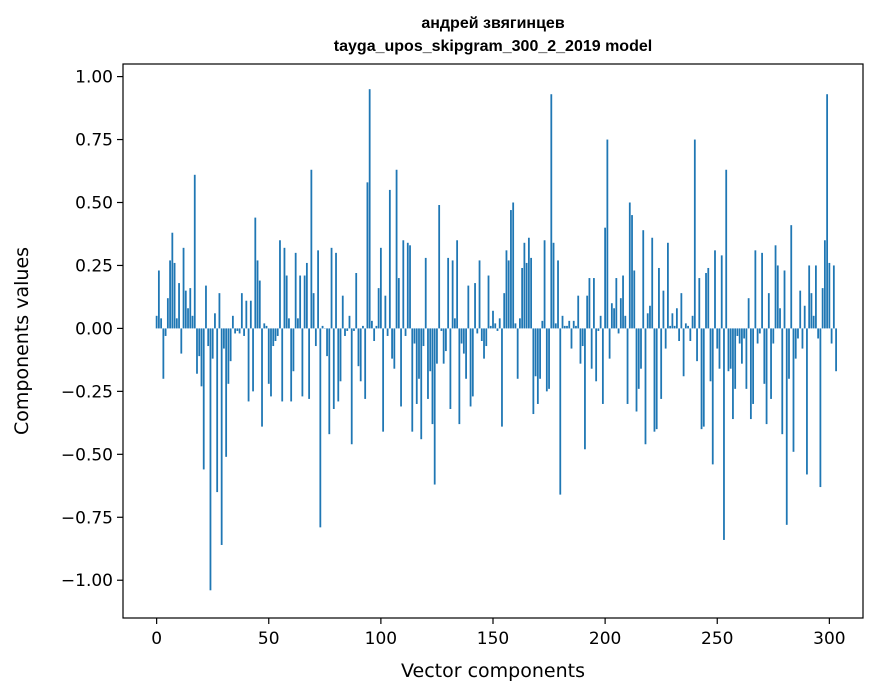  Describe the element at coordinates (22, 341) in the screenshot. I see `y-axis-label: Components values` at that location.